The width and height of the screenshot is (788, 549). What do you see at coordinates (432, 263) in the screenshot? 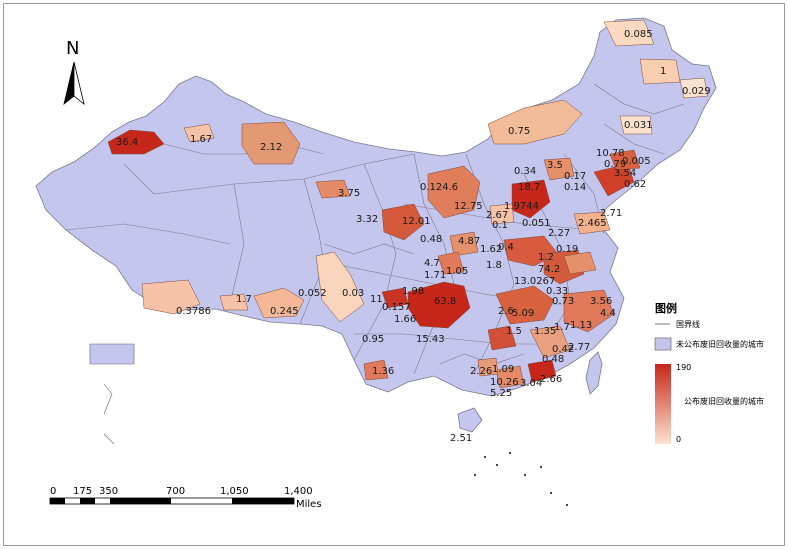
I see `value-label: 4.7` at bounding box center [432, 263].